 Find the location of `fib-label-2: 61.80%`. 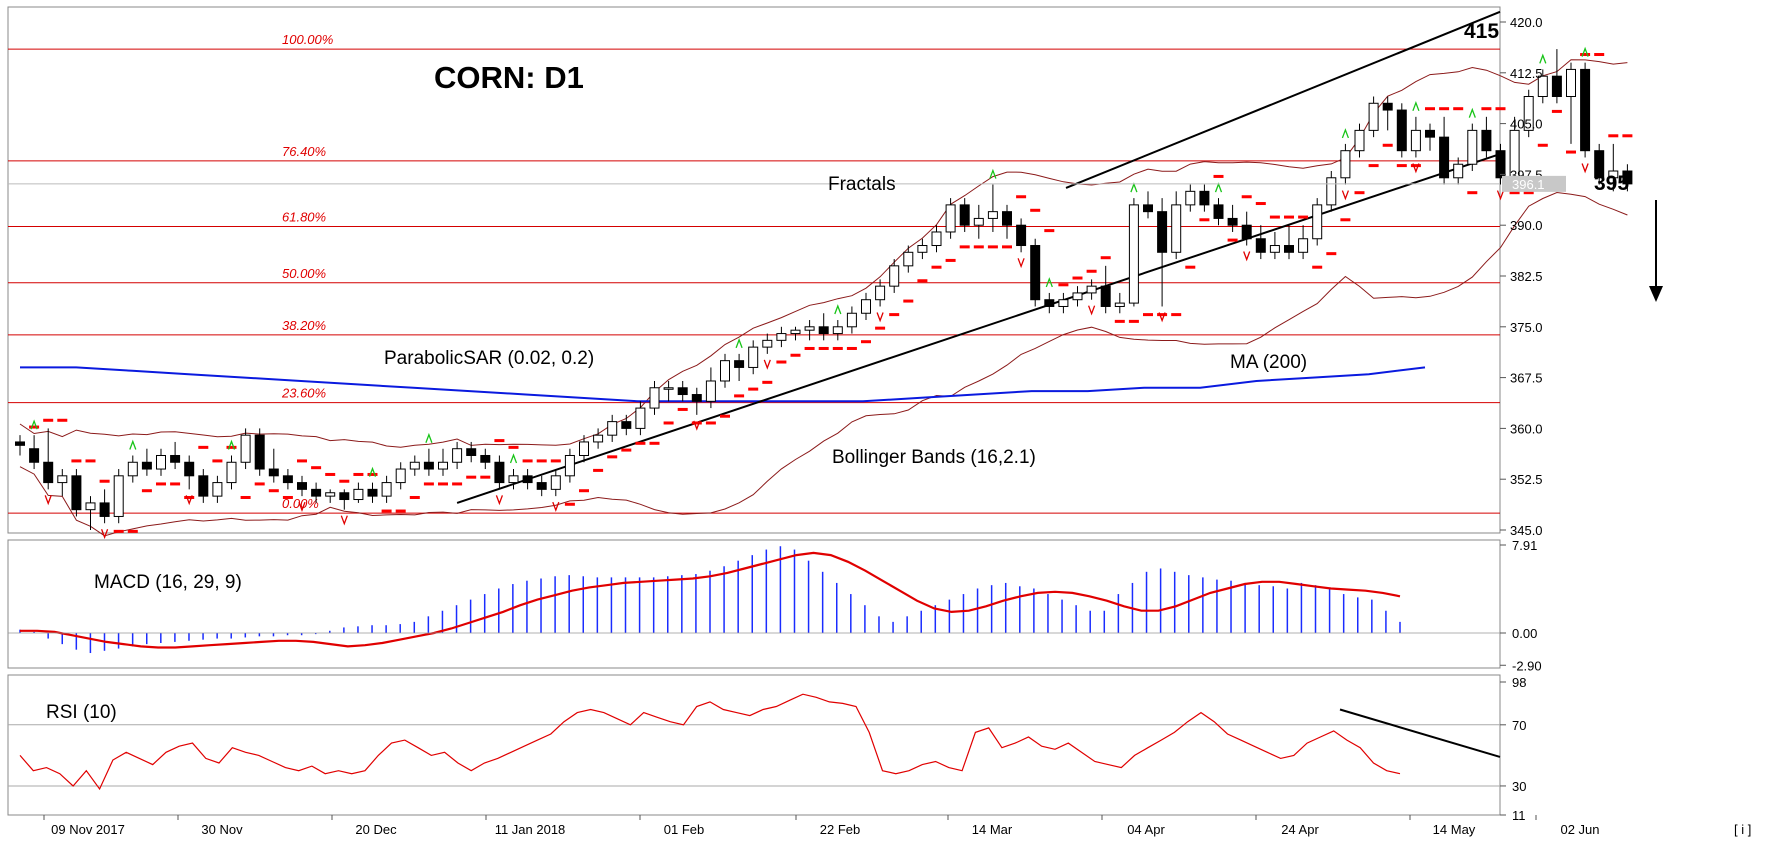

fib-label-2: 61.80% is located at coordinates (304, 217).